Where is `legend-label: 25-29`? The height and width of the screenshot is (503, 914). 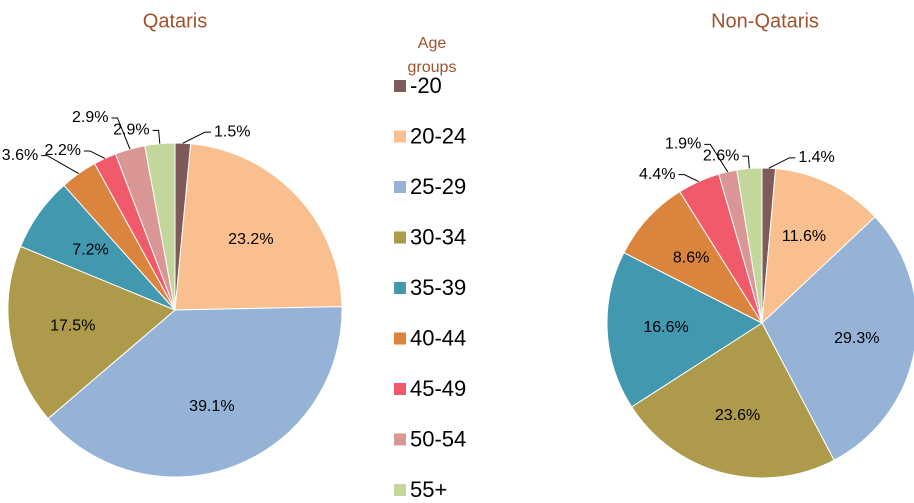 legend-label: 25-29 is located at coordinates (438, 186).